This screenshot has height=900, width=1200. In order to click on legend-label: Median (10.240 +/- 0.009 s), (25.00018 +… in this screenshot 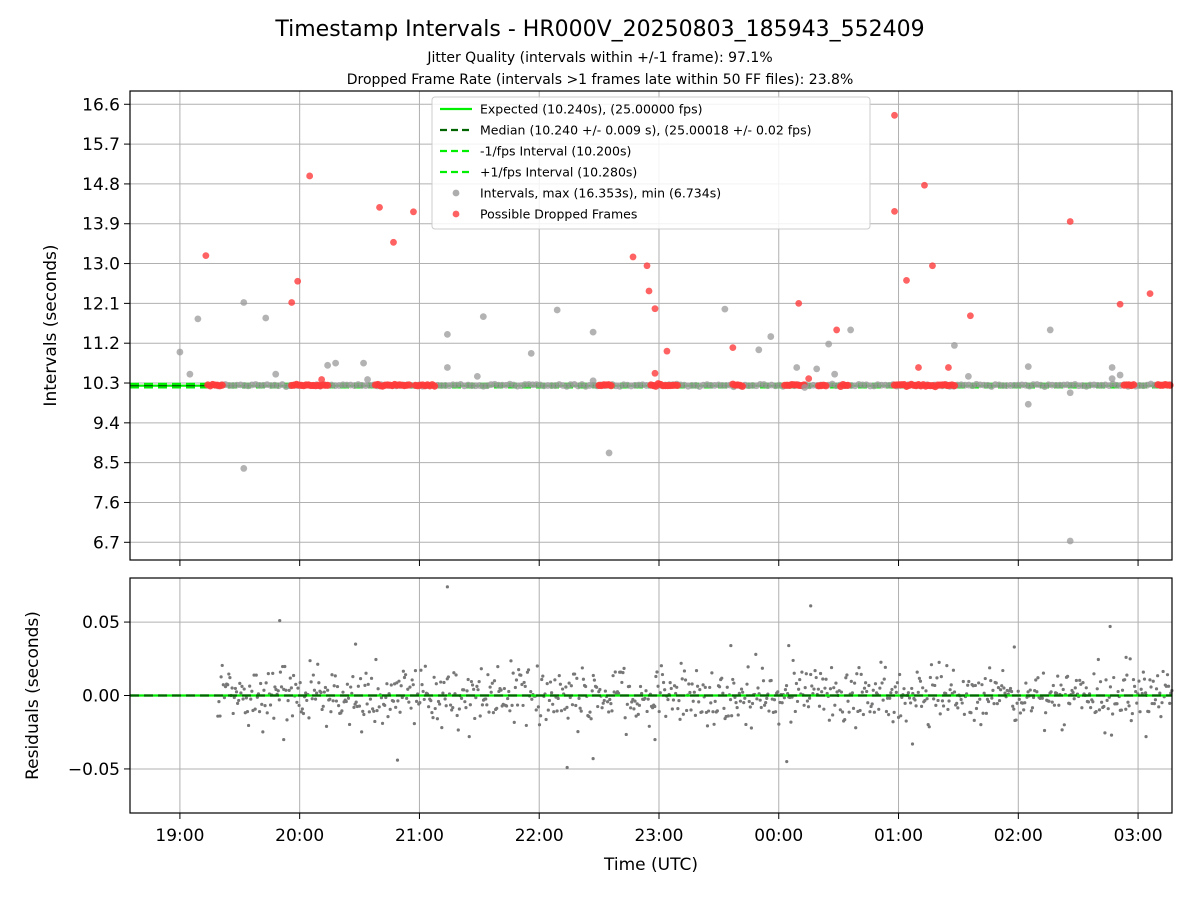, I will do `click(645, 130)`.